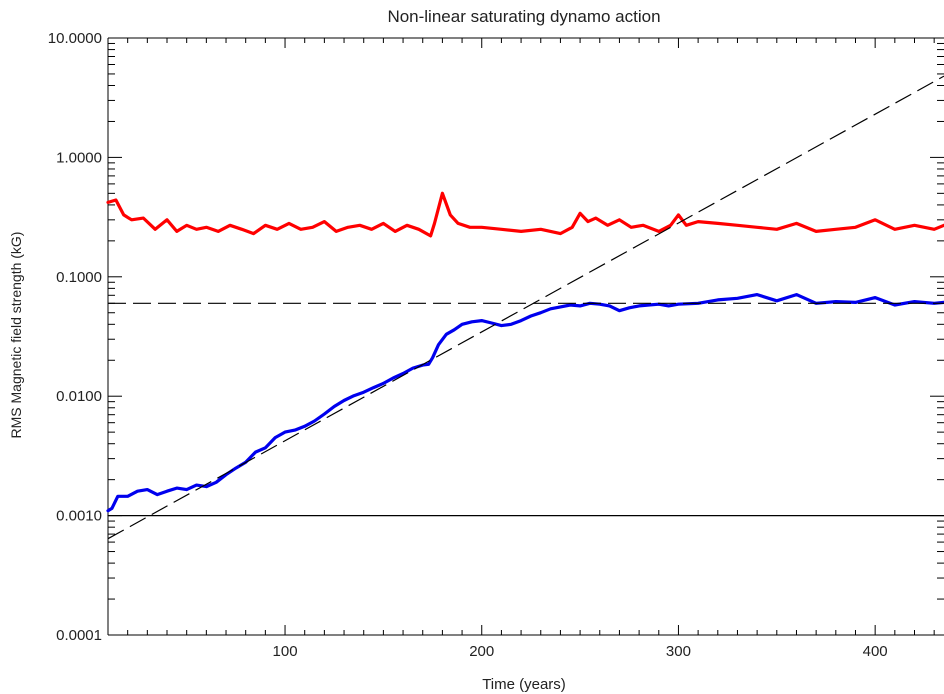 This screenshot has height=694, width=944. Describe the element at coordinates (79, 157) in the screenshot. I see `y-tick-label: 1.0000` at that location.